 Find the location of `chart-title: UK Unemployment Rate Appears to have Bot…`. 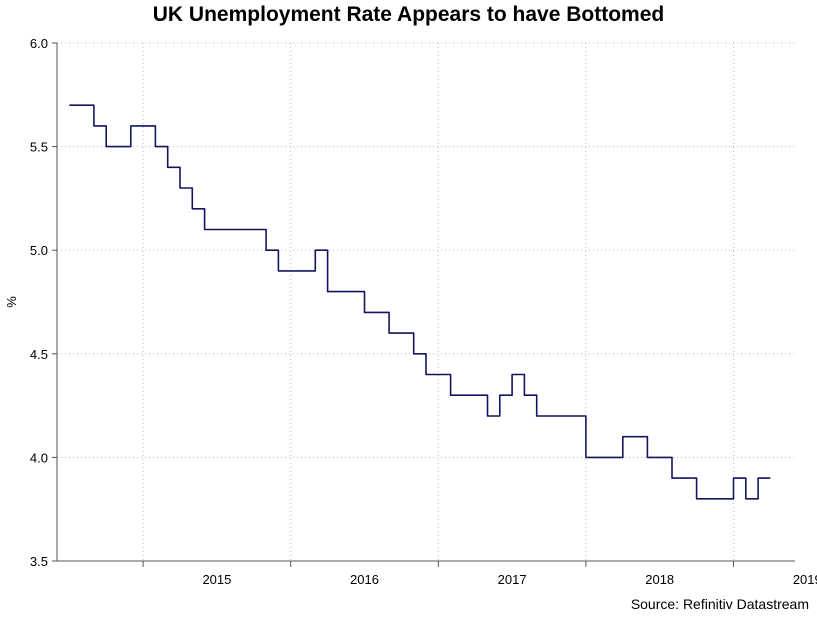

chart-title: UK Unemployment Rate Appears to have Bot… is located at coordinates (408, 14).